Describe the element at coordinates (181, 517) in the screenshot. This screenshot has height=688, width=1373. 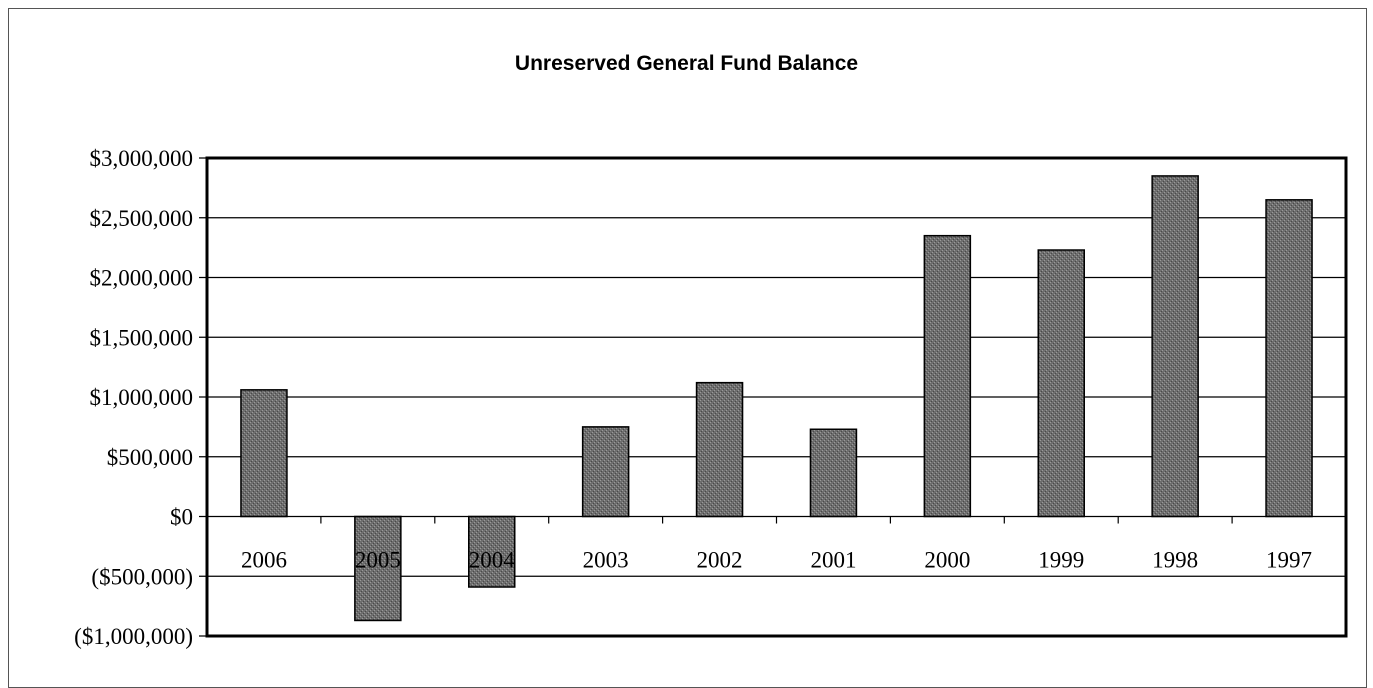
I see `y-tick-label: $0` at that location.